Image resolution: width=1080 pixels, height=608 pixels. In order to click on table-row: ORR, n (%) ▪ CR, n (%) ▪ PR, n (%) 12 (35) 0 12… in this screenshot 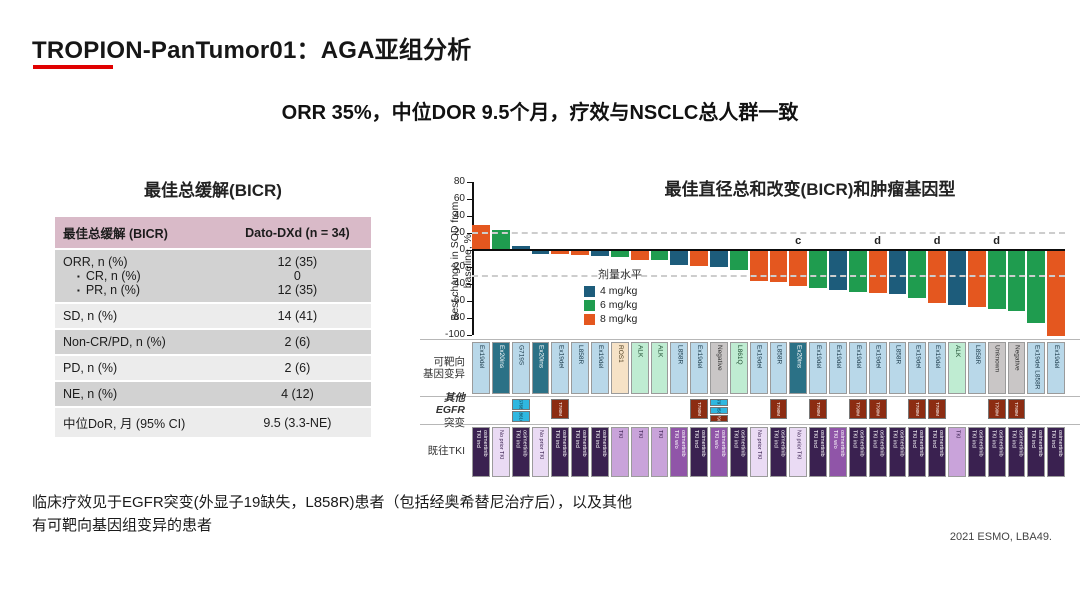, I will do `click(213, 276)`.